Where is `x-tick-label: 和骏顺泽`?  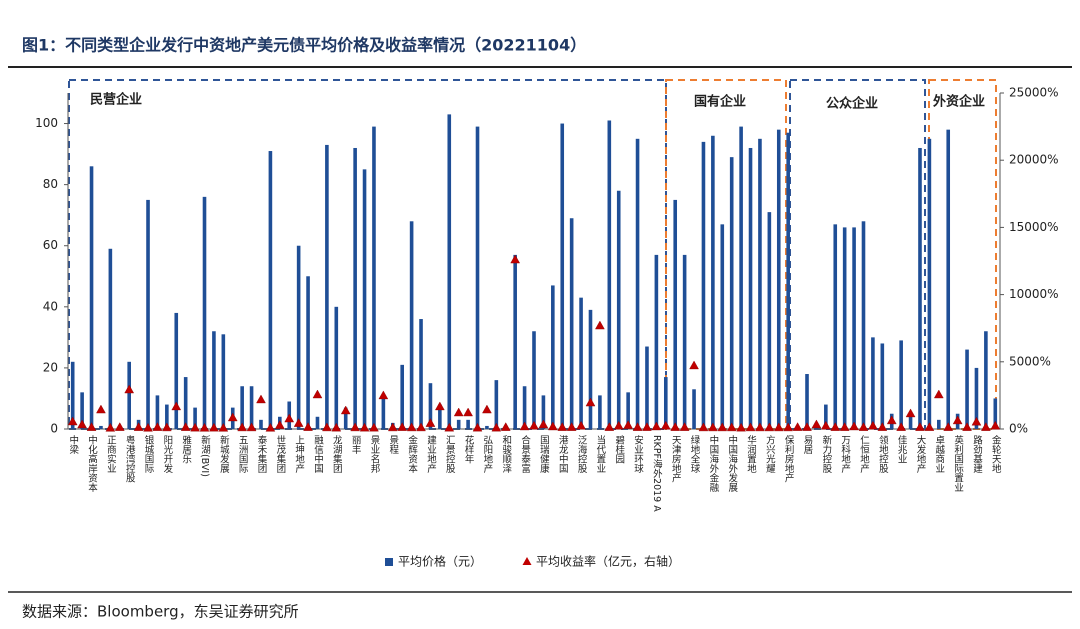 x-tick-label: 和骏顺泽 is located at coordinates (506, 454).